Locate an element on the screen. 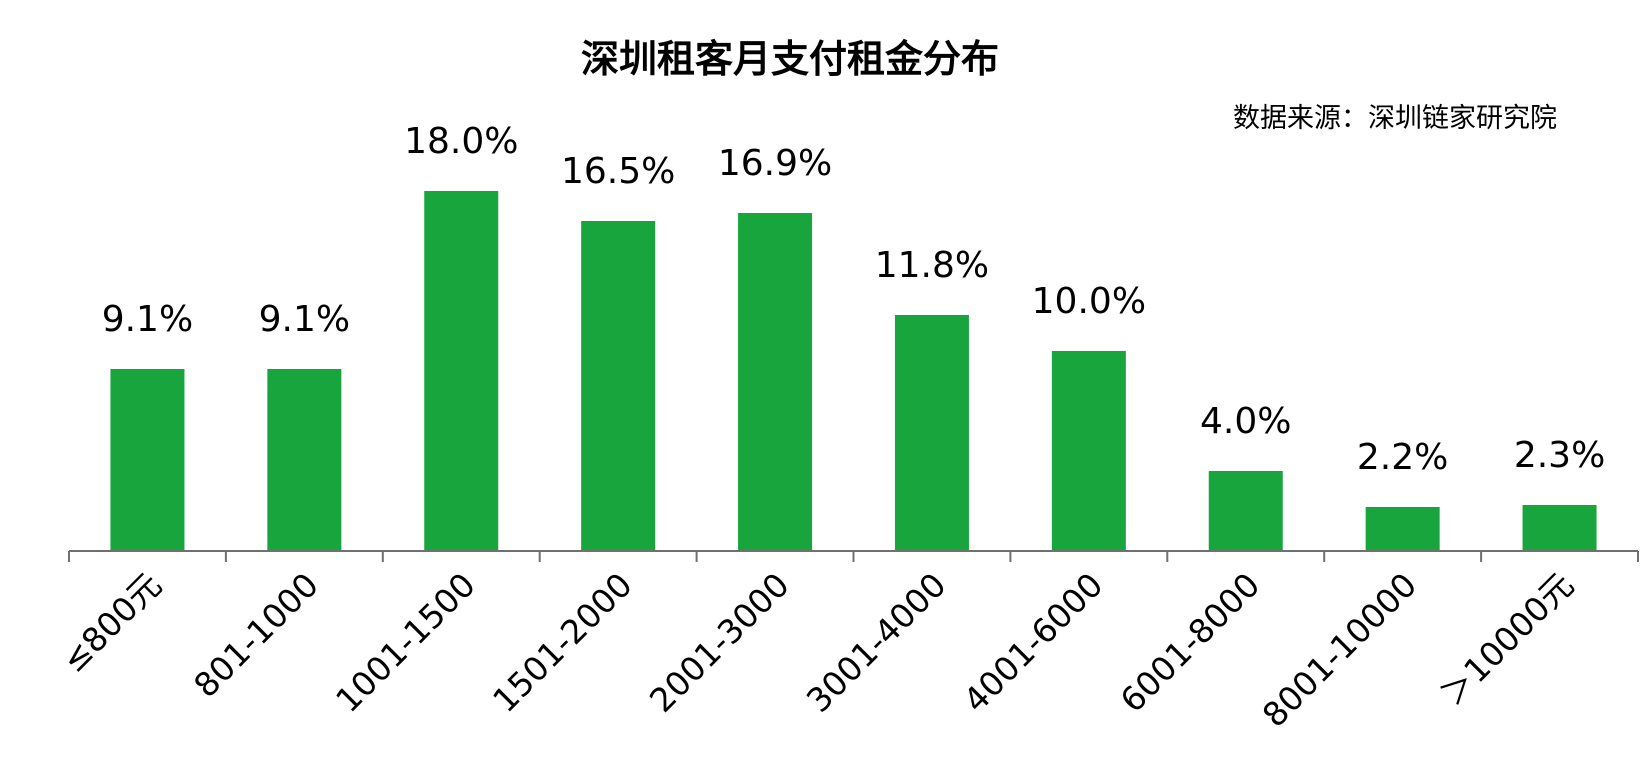 The image size is (1648, 770). x-tick-label: ＞10000元 is located at coordinates (1507, 639).